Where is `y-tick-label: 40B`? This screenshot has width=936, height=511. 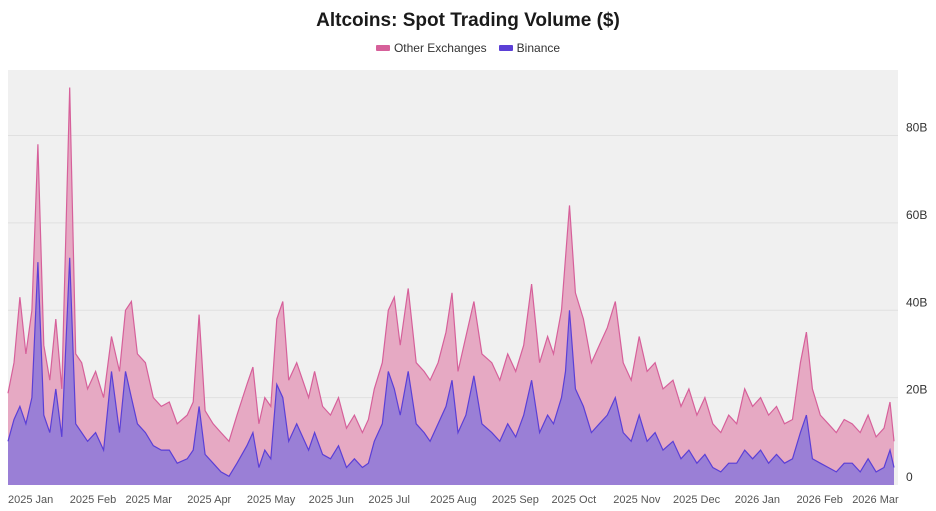 y-tick-label: 40B is located at coordinates (916, 302).